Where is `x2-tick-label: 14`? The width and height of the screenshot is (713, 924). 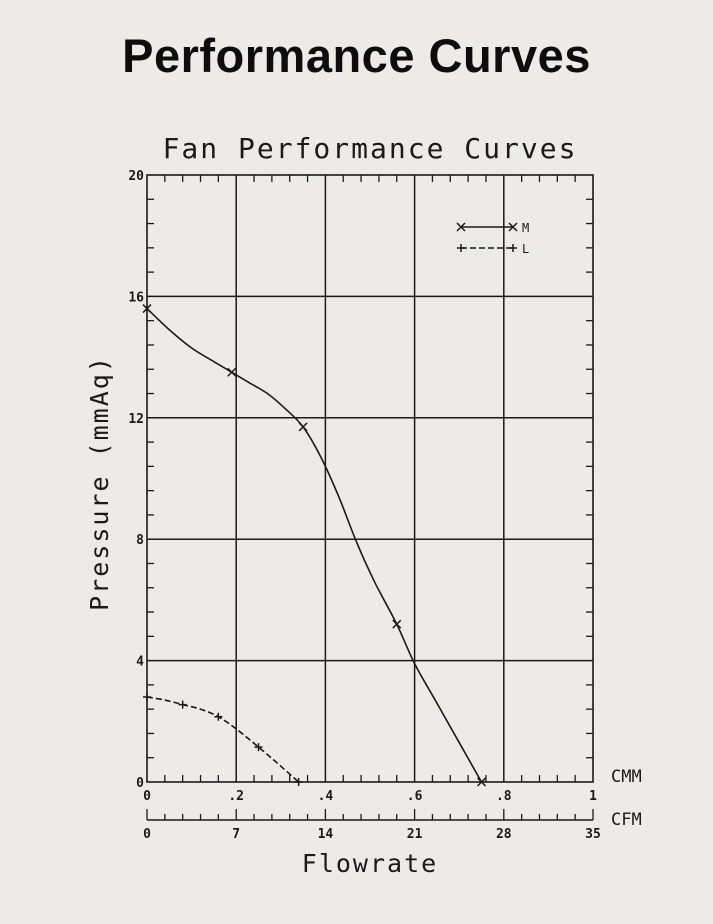 x2-tick-label: 14 is located at coordinates (326, 834).